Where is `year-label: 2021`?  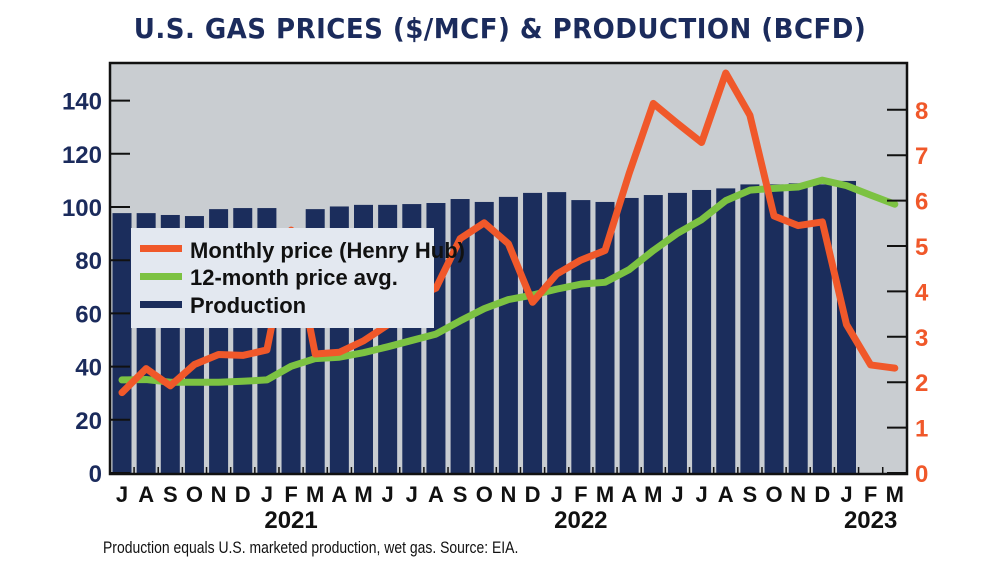
year-label: 2021 is located at coordinates (290, 520).